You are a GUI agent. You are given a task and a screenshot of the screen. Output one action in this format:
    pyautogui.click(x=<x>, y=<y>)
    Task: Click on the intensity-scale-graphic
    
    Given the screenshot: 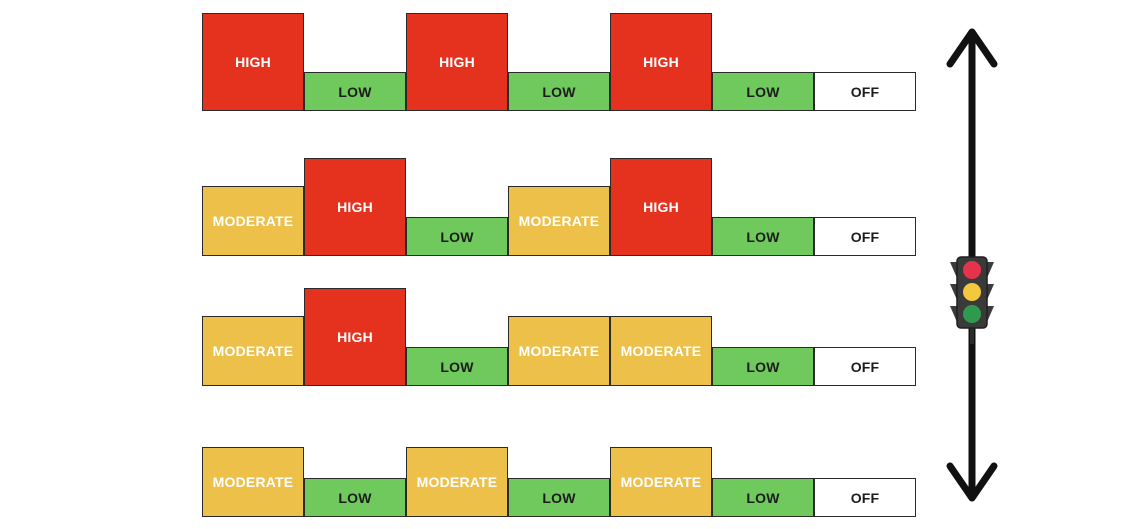 What is the action you would take?
    pyautogui.click(x=972, y=265)
    